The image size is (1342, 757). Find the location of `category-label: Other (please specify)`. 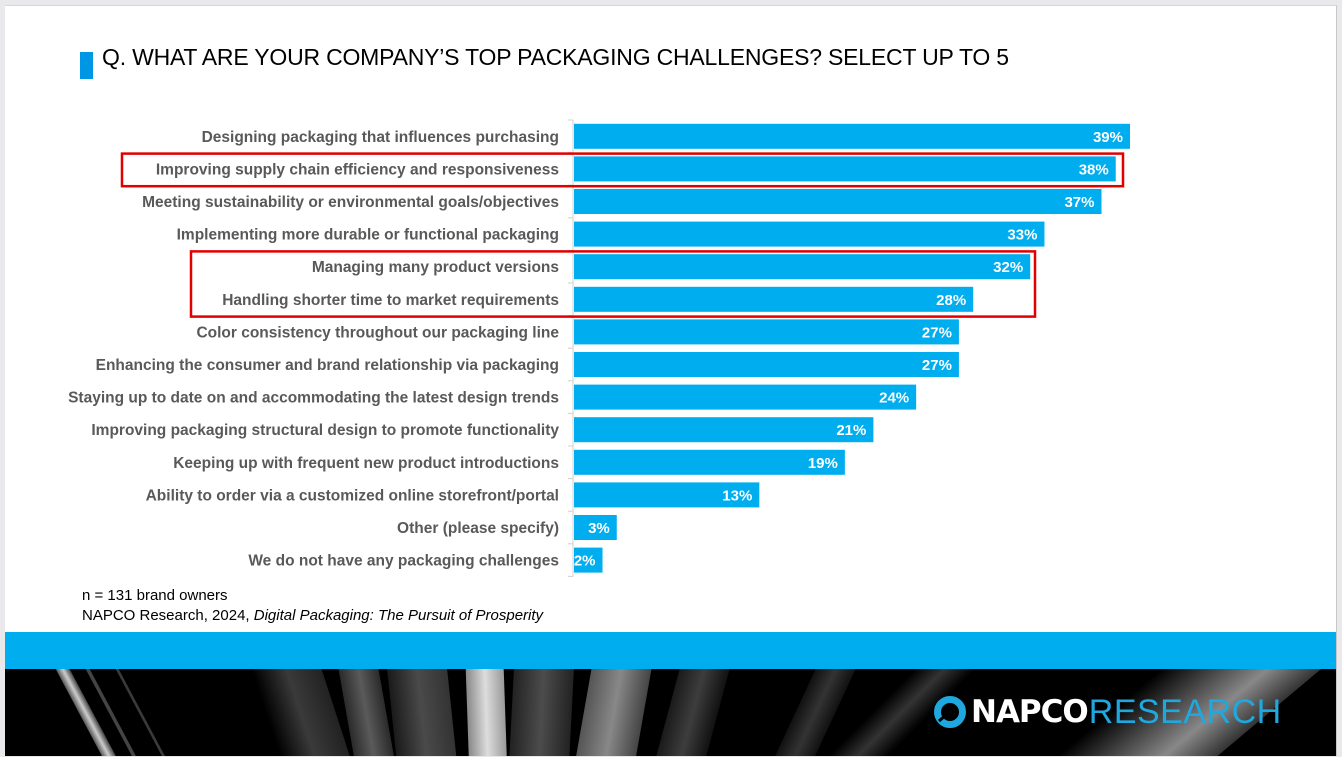

category-label: Other (please specify) is located at coordinates (478, 528).